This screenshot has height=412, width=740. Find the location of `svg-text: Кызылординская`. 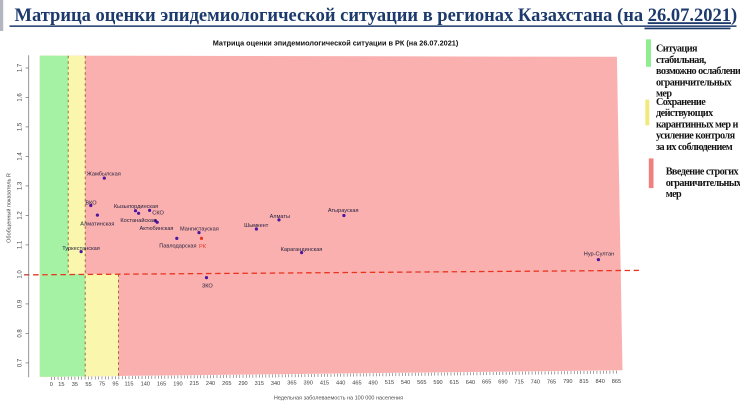

svg-text: Кызылординская is located at coordinates (136, 207).